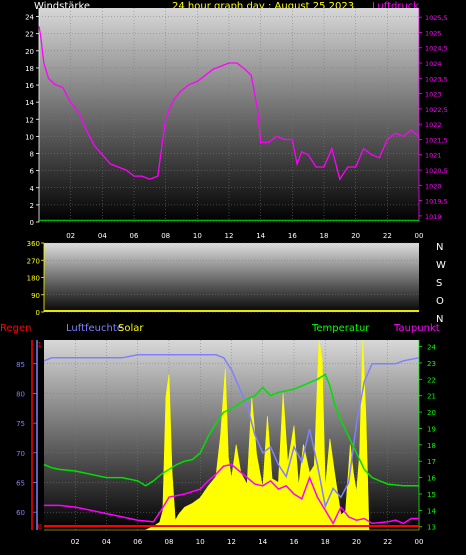 The image size is (466, 555). What do you see at coordinates (62, 6) in the screenshot?
I see `windstaerke-label: Windstärke` at bounding box center [62, 6].